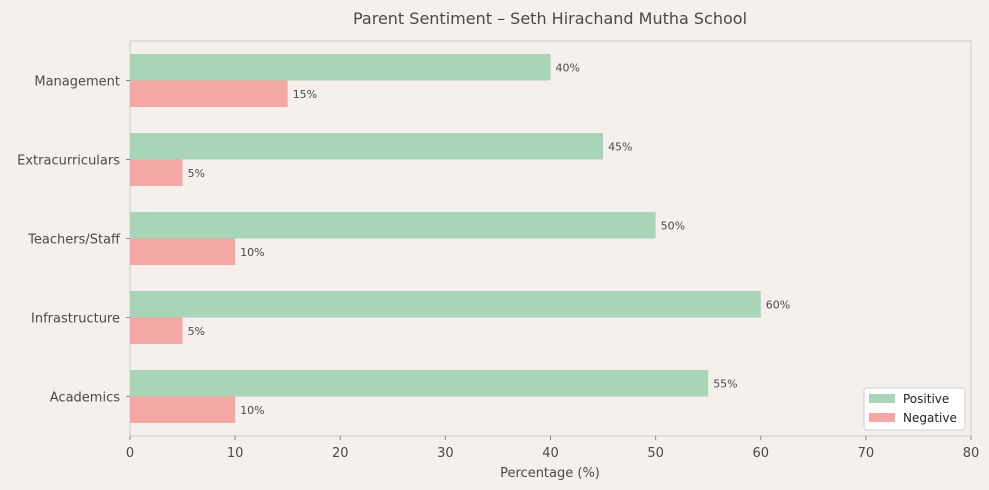 This screenshot has height=490, width=989. What do you see at coordinates (971, 453) in the screenshot?
I see `x-tick-label: 80` at bounding box center [971, 453].